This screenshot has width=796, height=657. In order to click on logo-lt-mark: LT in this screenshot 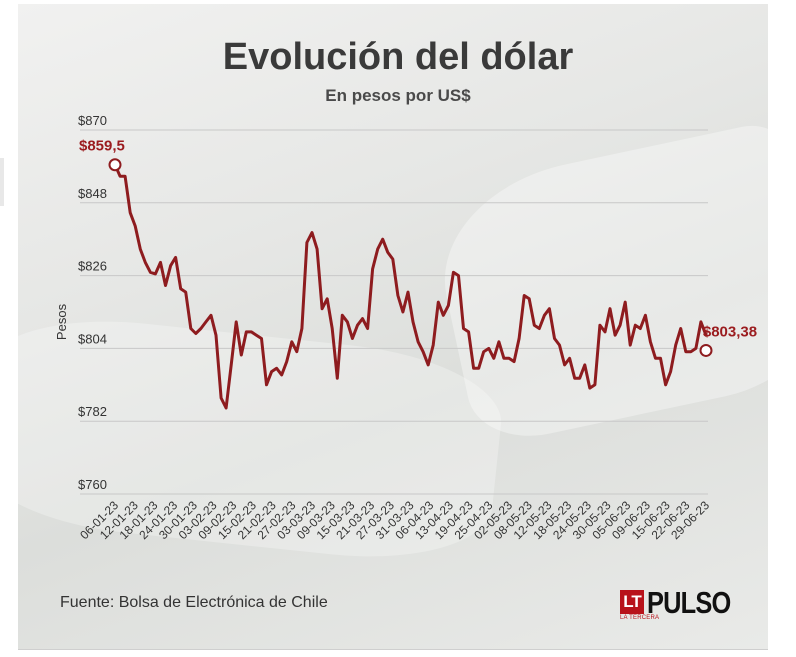, I will do `click(632, 602)`.